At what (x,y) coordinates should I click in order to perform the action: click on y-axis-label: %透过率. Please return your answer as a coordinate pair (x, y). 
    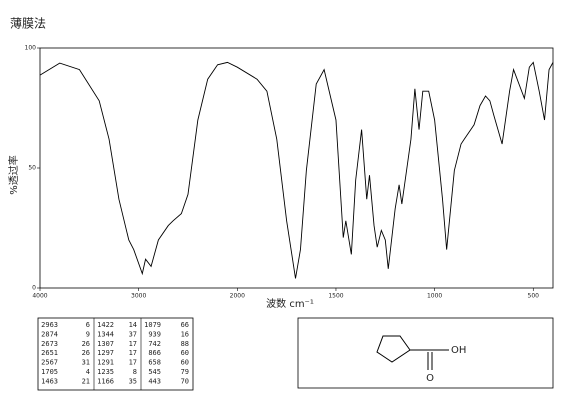
    Looking at the image, I should click on (13, 175).